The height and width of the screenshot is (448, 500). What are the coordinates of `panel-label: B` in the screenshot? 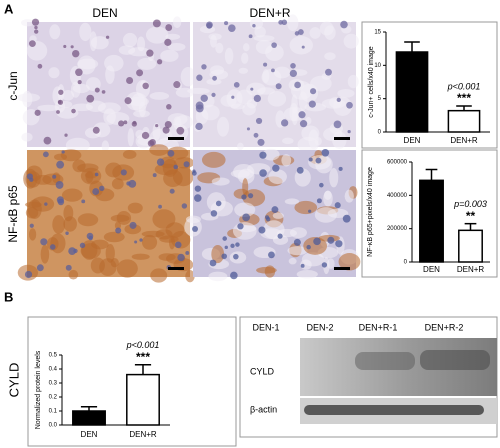 It's located at (8, 296).